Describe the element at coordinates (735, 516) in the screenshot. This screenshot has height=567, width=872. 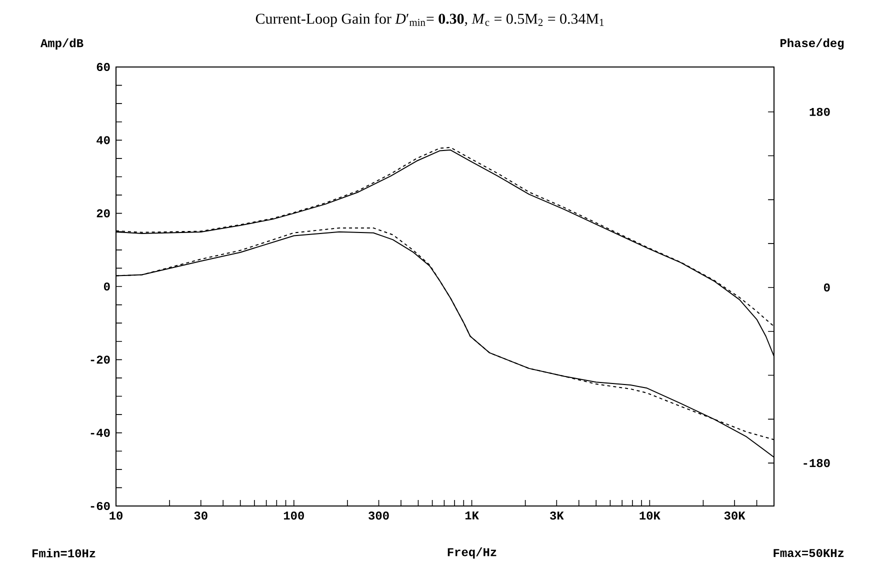
I see `x-tick-label: 30K` at that location.